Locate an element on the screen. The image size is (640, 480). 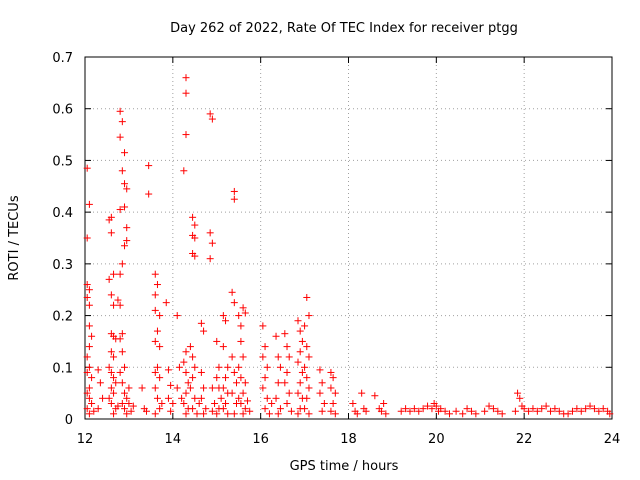
y-tick-label: 0.1 is located at coordinates (62, 368).